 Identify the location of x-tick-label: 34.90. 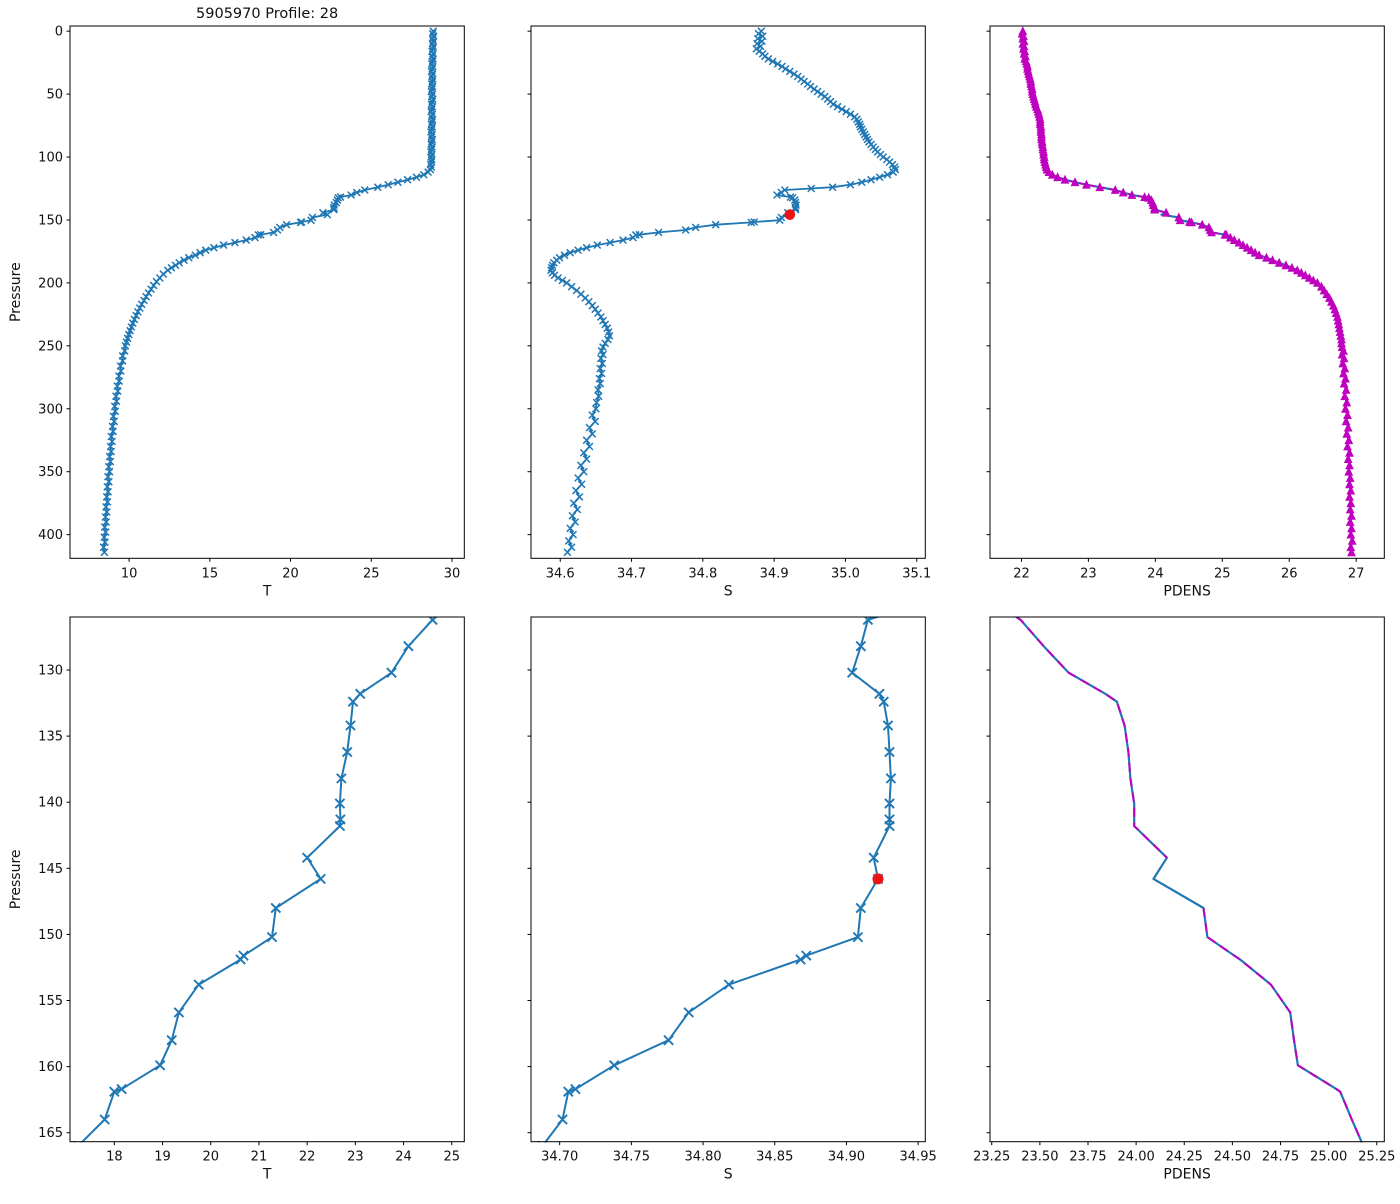
(846, 1157).